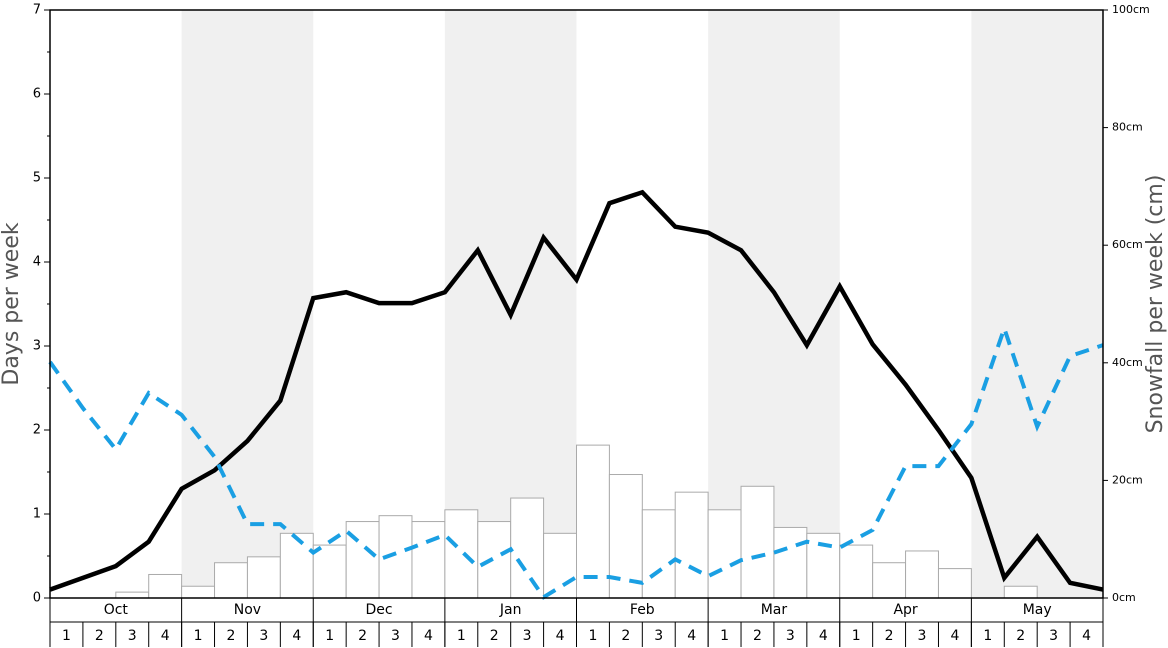 This screenshot has height=648, width=1168. I want to click on month-label: Jan, so click(510, 610).